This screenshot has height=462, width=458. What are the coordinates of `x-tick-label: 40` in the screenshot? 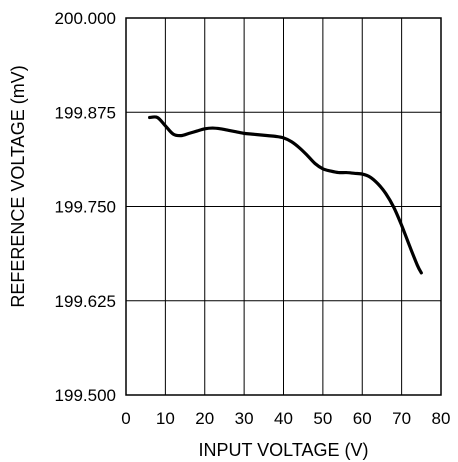 It's located at (283, 418).